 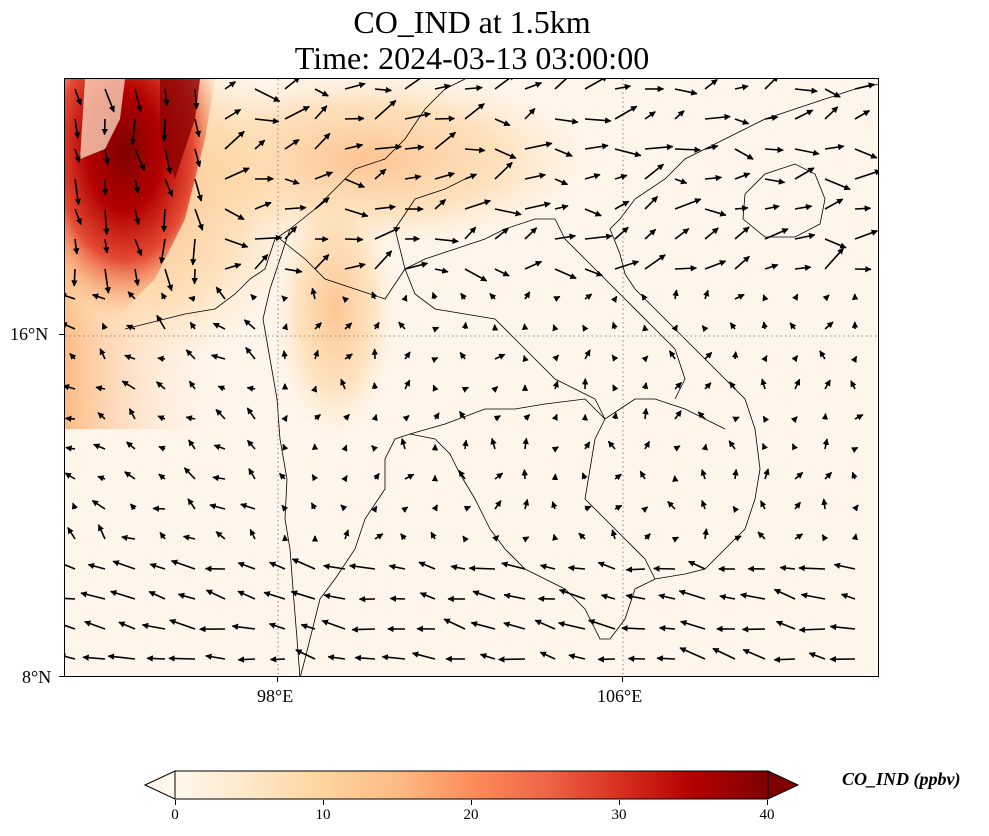 What do you see at coordinates (767, 815) in the screenshot?
I see `colorbar-tick-label-40: 40` at bounding box center [767, 815].